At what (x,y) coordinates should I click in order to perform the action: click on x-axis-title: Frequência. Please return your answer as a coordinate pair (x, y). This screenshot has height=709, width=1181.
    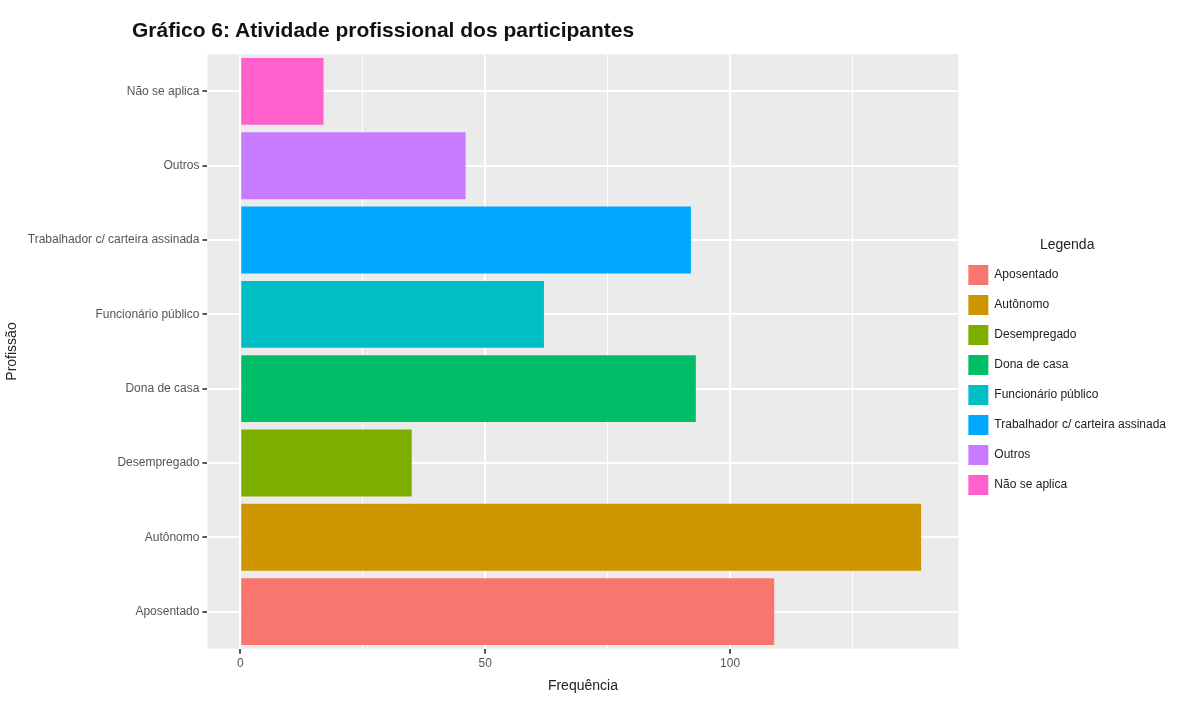
    Looking at the image, I should click on (583, 685).